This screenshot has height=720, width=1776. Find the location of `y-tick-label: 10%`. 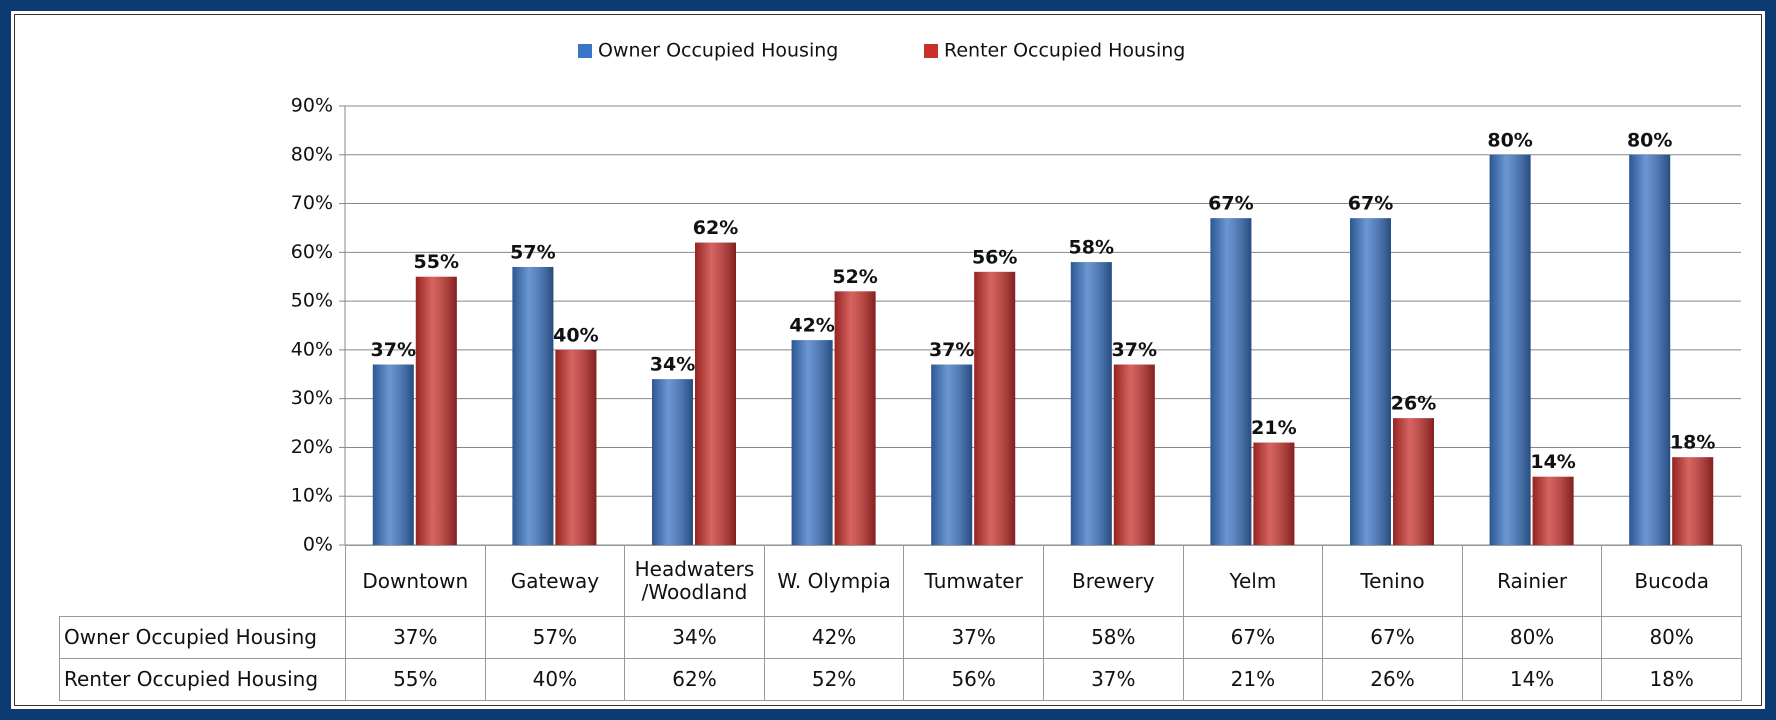

y-tick-label: 10% is located at coordinates (312, 496).